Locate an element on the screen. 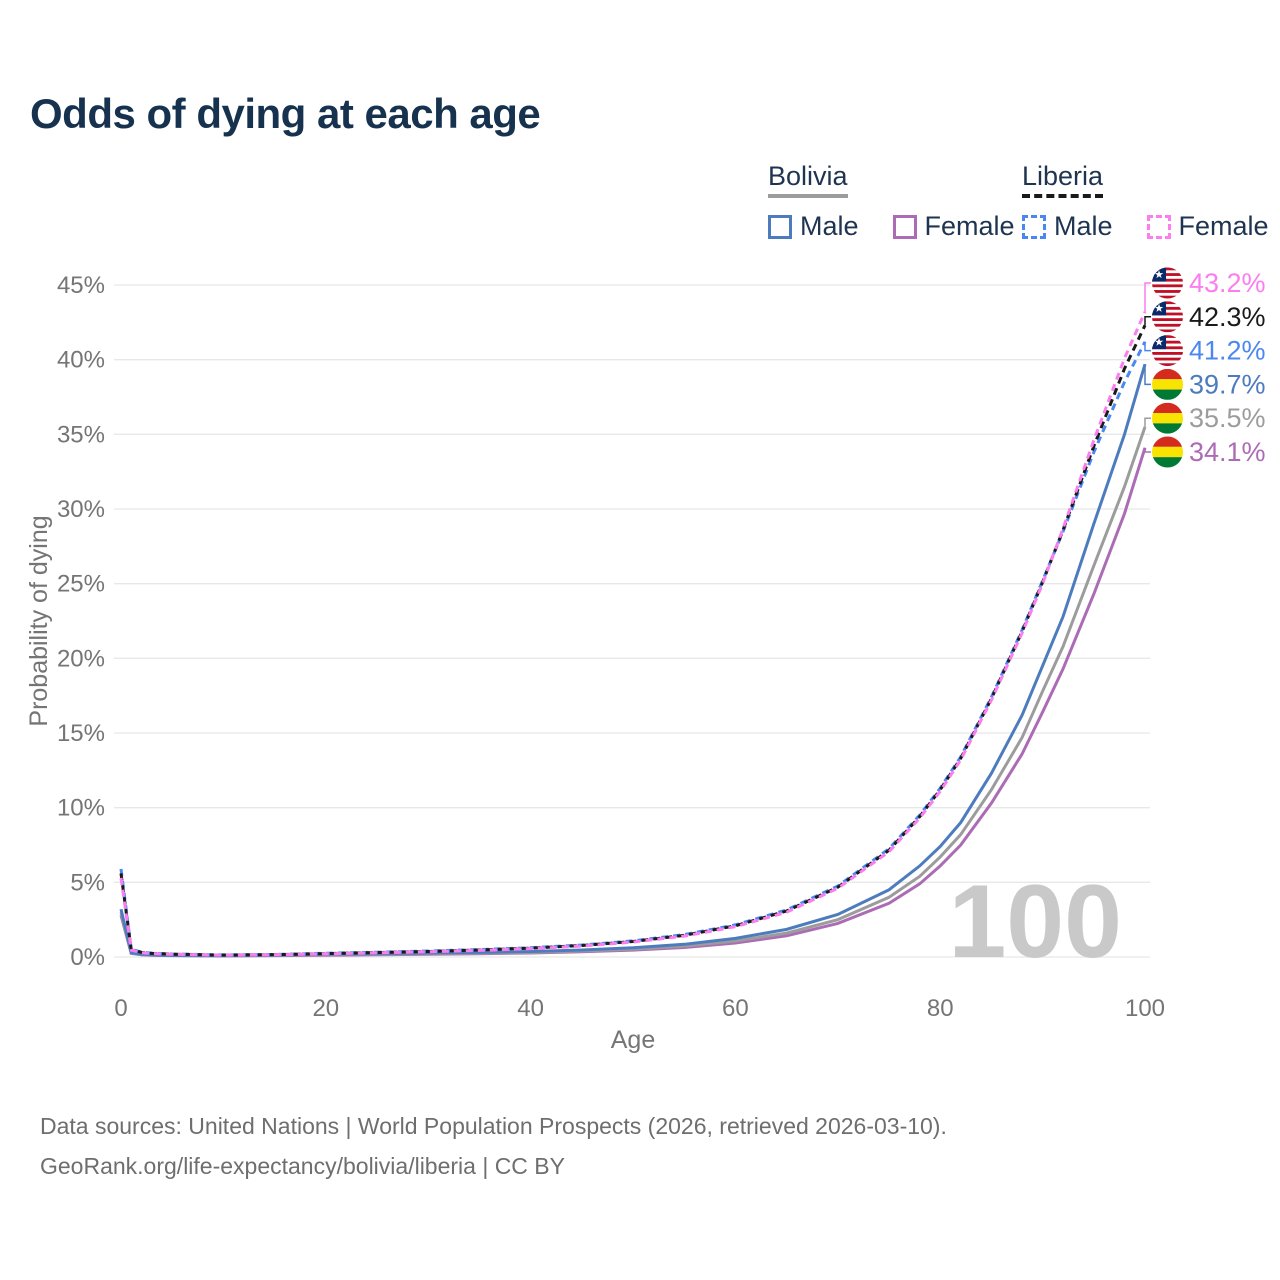 Image resolution: width=1280 pixels, height=1280 pixels. y-tick-label: 35% is located at coordinates (81, 434).